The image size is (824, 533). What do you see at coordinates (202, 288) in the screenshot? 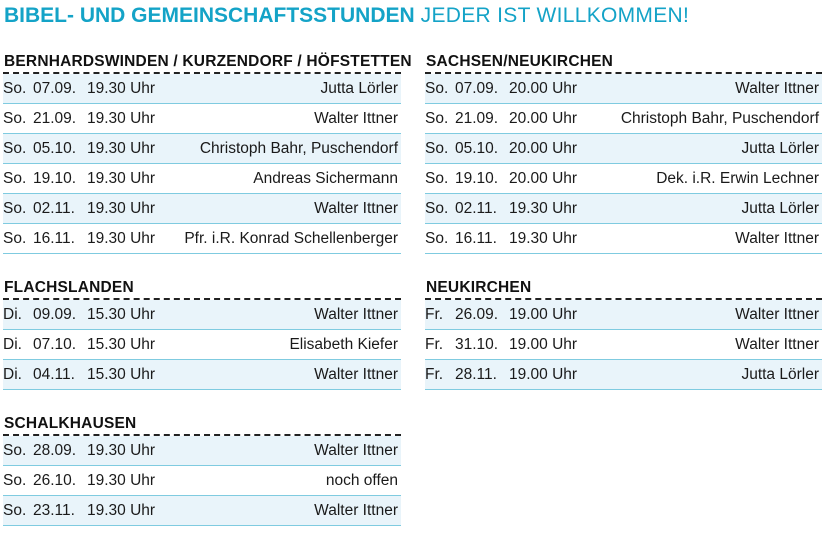
I see `section-title: FLACHSLANDEN` at bounding box center [202, 288].